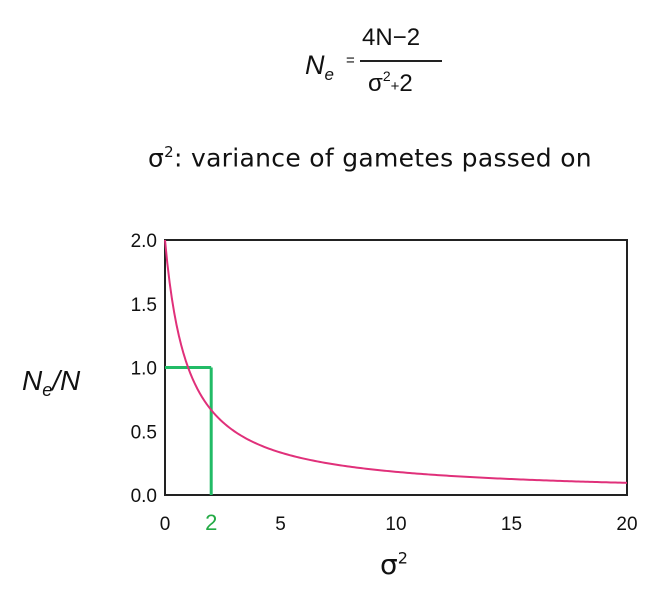 This screenshot has width=647, height=599. Describe the element at coordinates (390, 82) in the screenshot. I see `formula-denominator: σ2+2` at that location.